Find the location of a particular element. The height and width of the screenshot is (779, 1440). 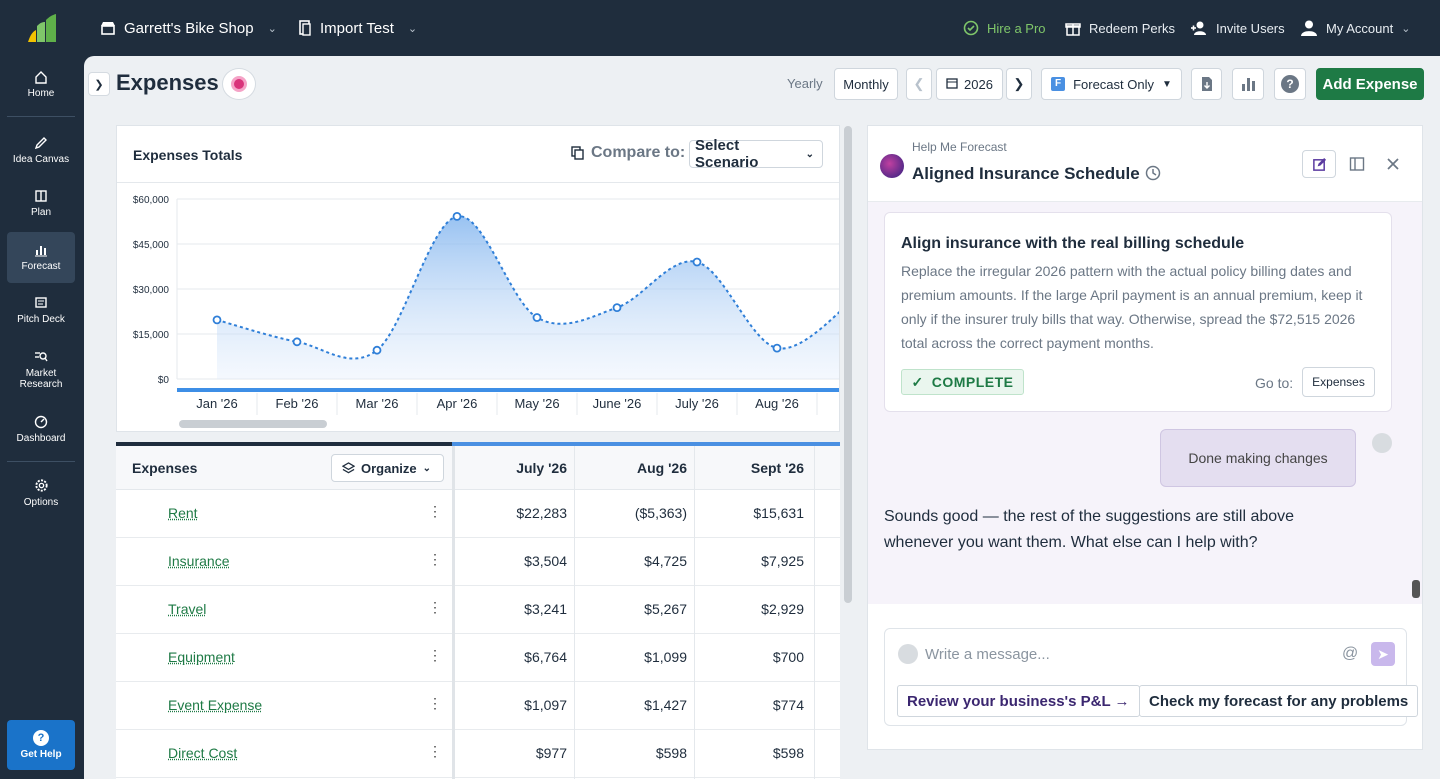

expense-name-link: Equipment is located at coordinates (201, 657).